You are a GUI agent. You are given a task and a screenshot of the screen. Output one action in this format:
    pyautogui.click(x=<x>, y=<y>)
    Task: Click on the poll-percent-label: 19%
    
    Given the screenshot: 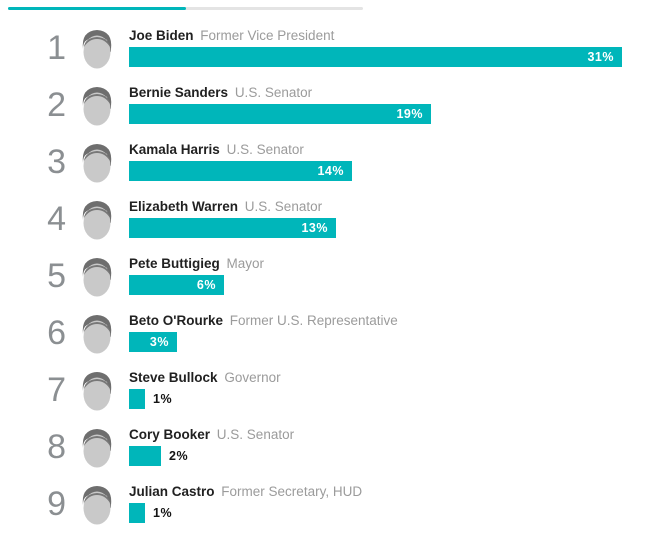 What is the action you would take?
    pyautogui.click(x=409, y=114)
    